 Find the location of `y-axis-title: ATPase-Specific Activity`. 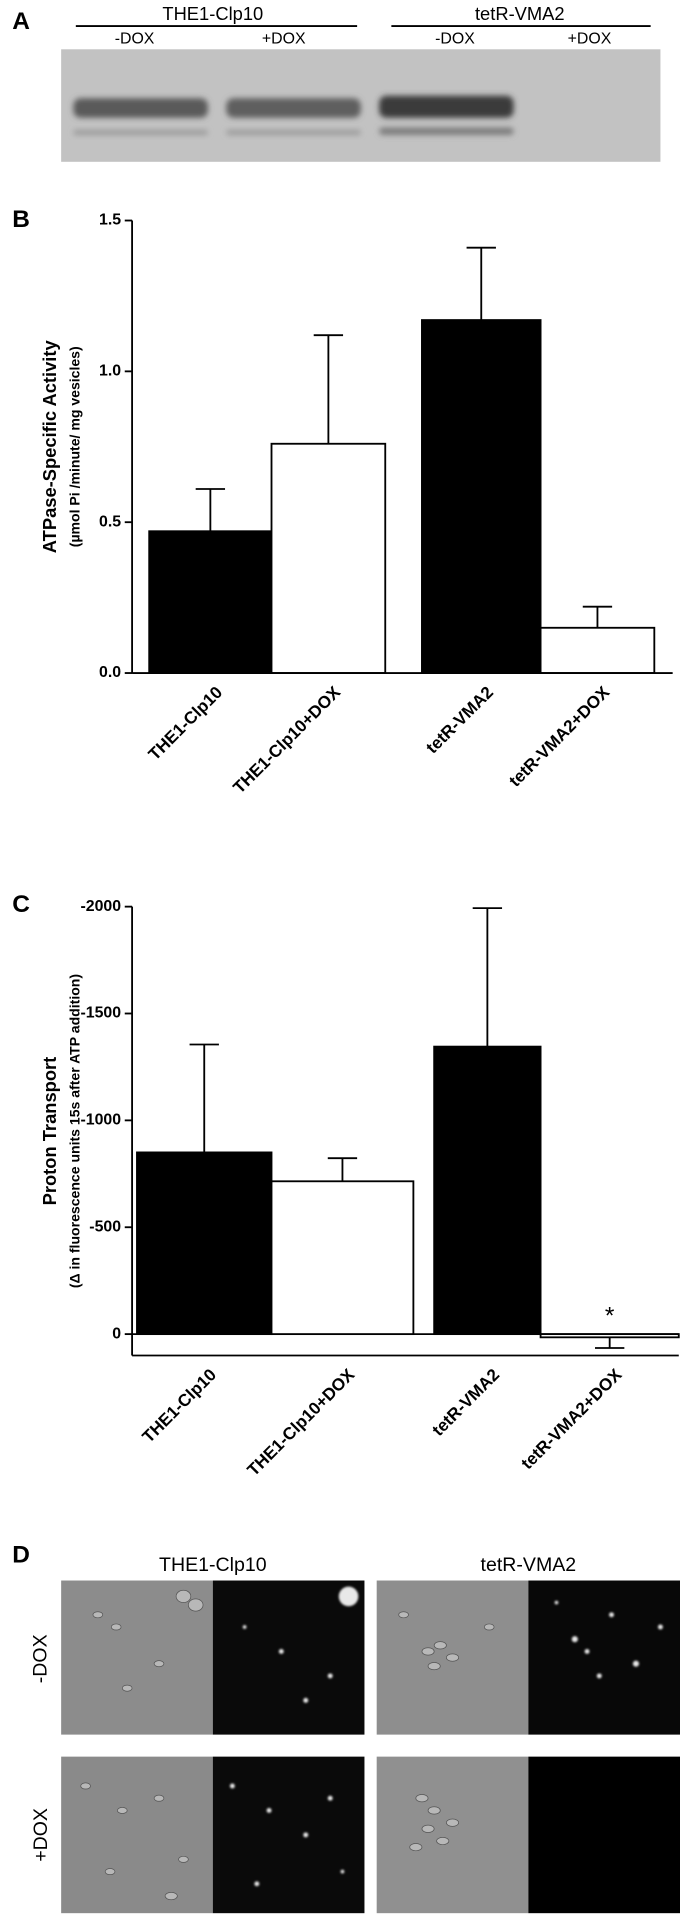

y-axis-title: ATPase-Specific Activity is located at coordinates (49, 447).